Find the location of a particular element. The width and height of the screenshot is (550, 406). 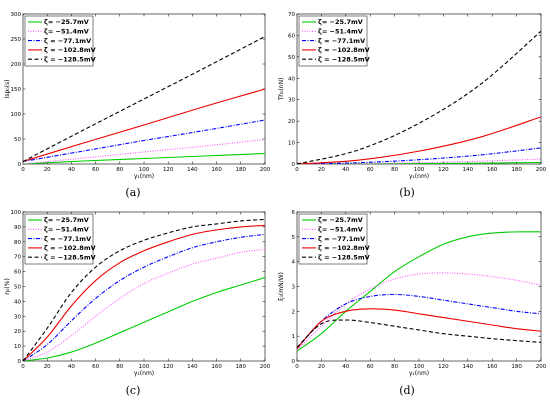

y-tick-label: 80 is located at coordinates (17, 243).